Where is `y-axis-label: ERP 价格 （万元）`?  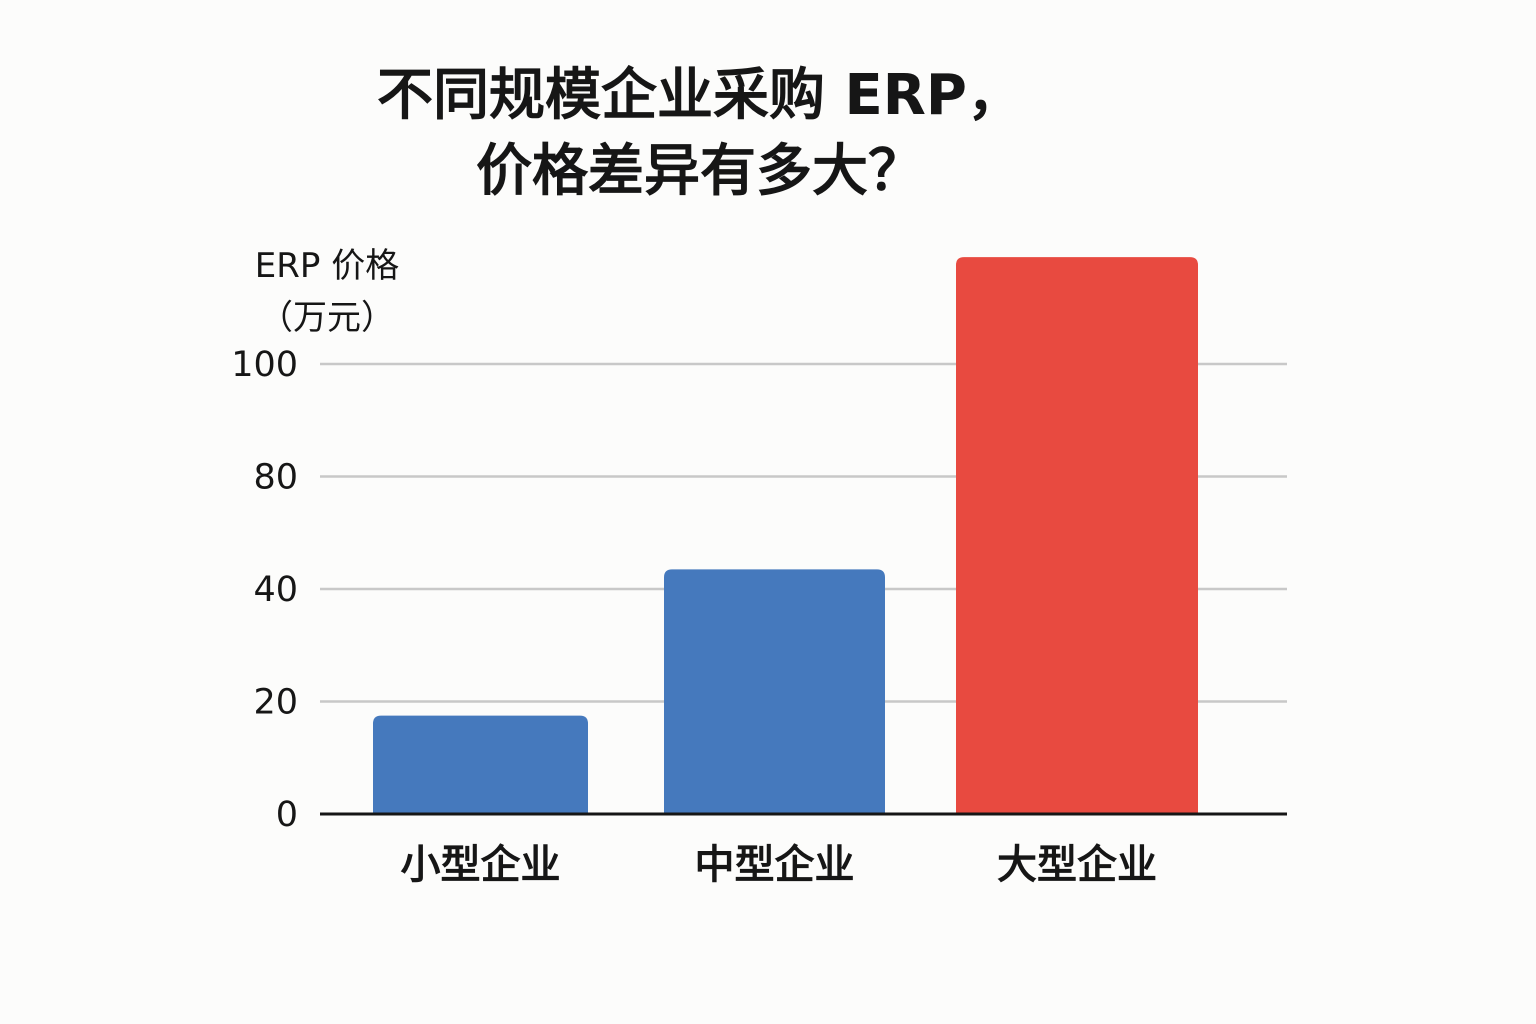
y-axis-label: ERP 价格 （万元） is located at coordinates (327, 292).